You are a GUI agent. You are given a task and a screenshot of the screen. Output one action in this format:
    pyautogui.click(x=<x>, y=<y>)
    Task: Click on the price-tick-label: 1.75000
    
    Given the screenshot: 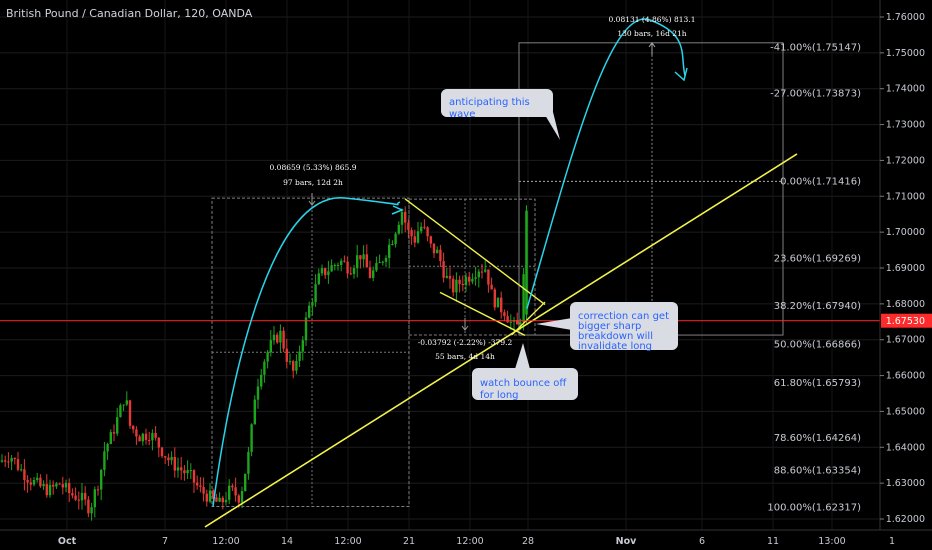 What is the action you would take?
    pyautogui.click(x=905, y=53)
    